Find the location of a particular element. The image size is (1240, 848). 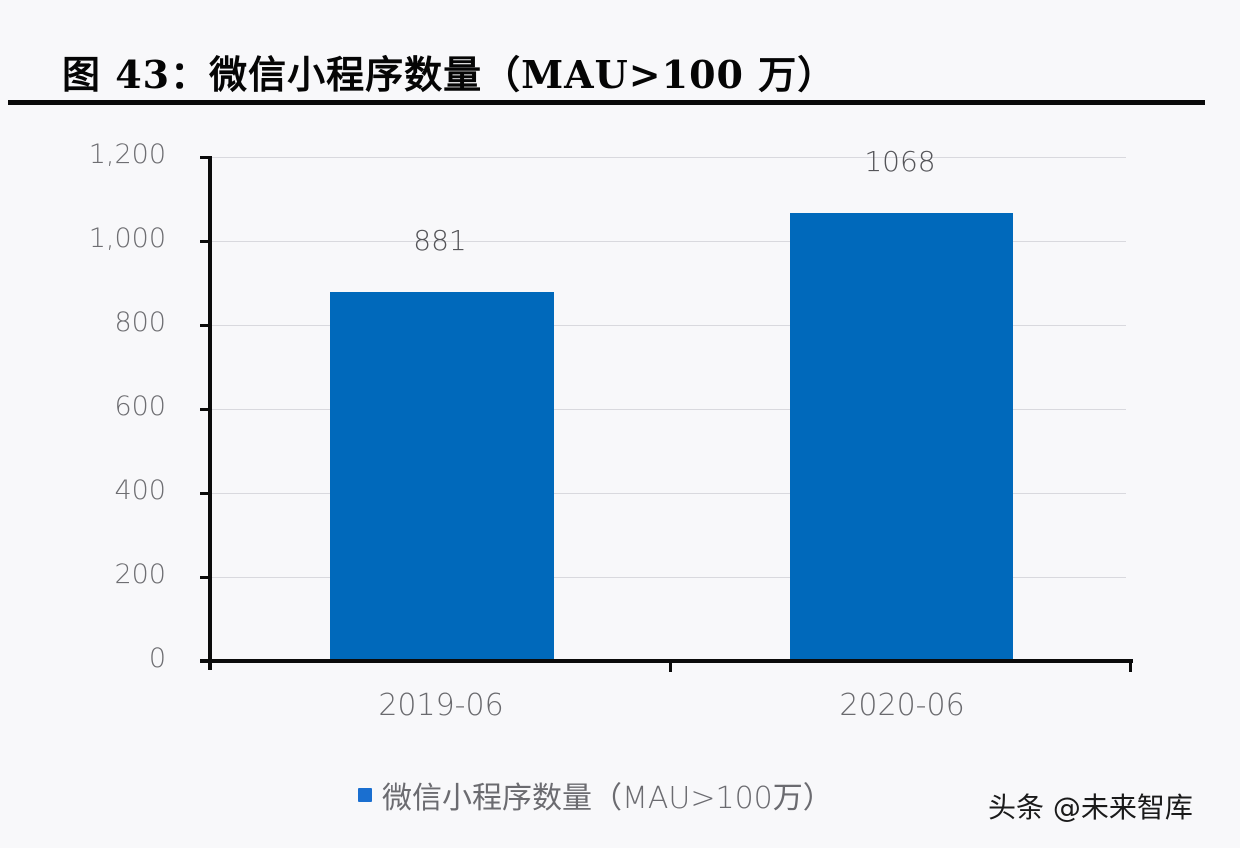

title-underline is located at coordinates (606, 102).